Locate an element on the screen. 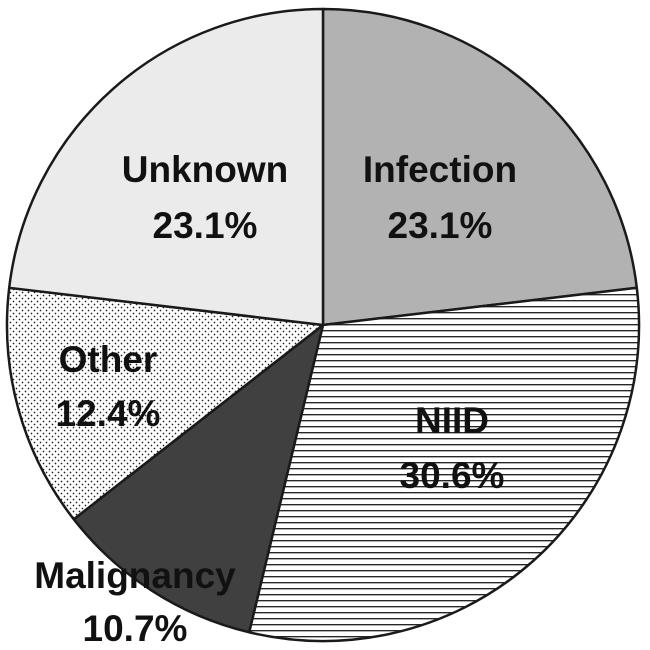  slice-value-niid: 30.6% is located at coordinates (452, 475).